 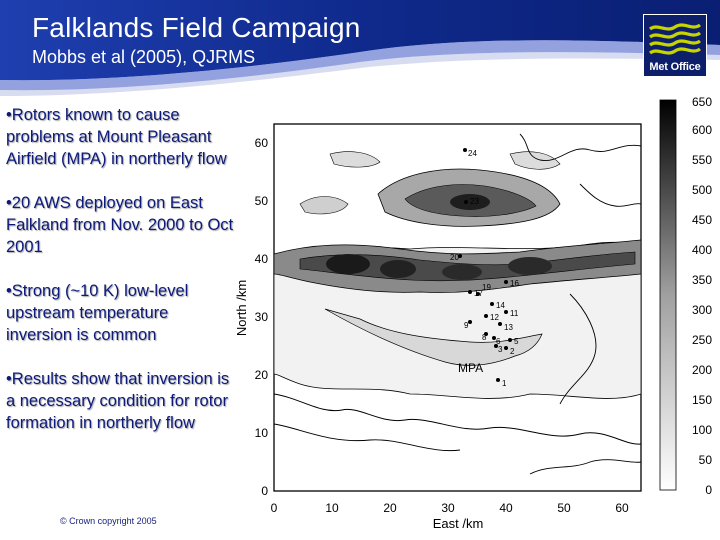 What do you see at coordinates (448, 508) in the screenshot?
I see `x-tick: 30` at bounding box center [448, 508].